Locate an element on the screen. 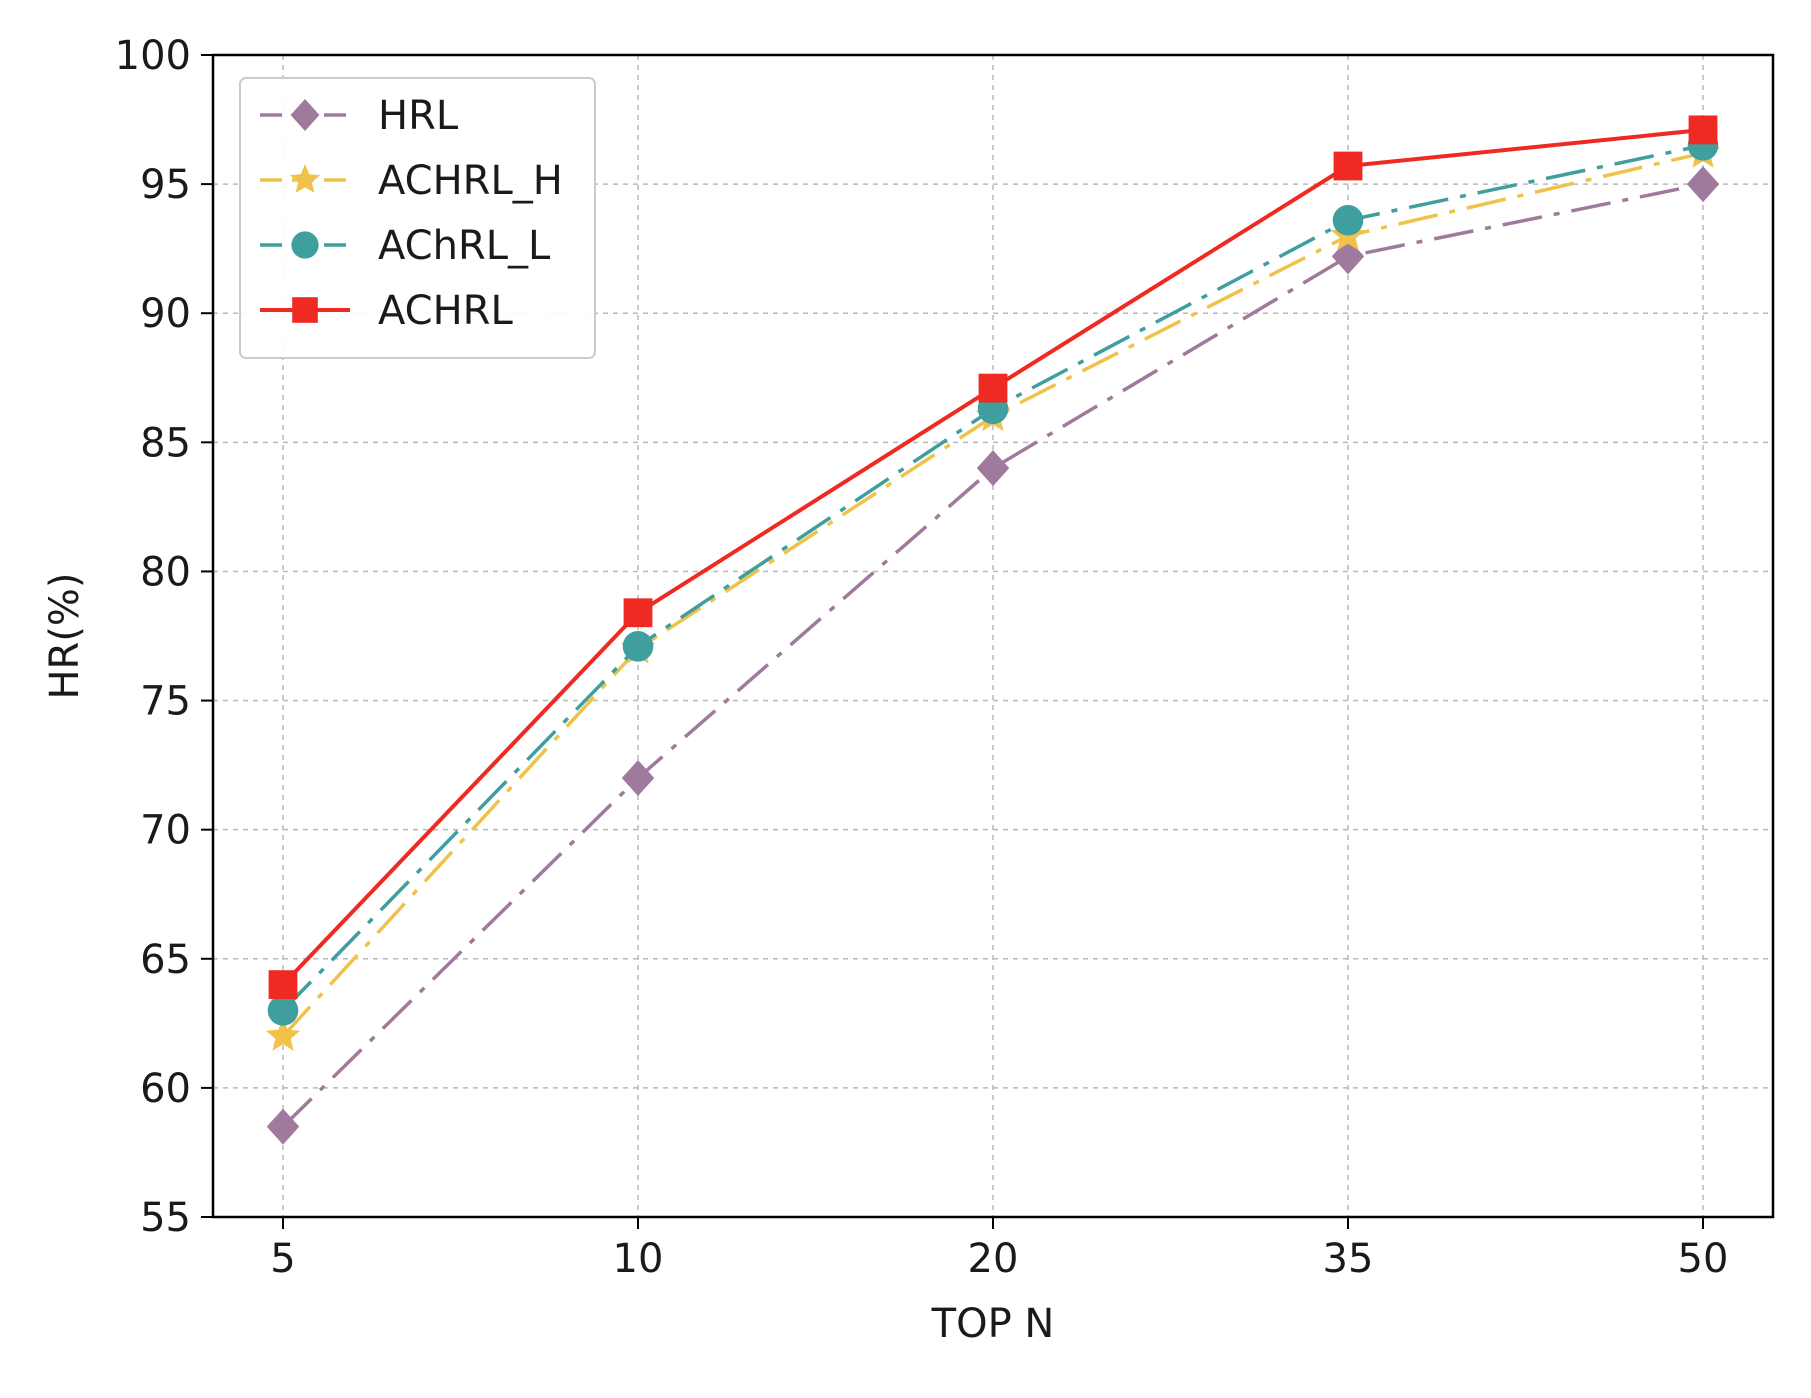 This screenshot has height=1398, width=1811. legend-entry: ACHRL_H is located at coordinates (411, 181).